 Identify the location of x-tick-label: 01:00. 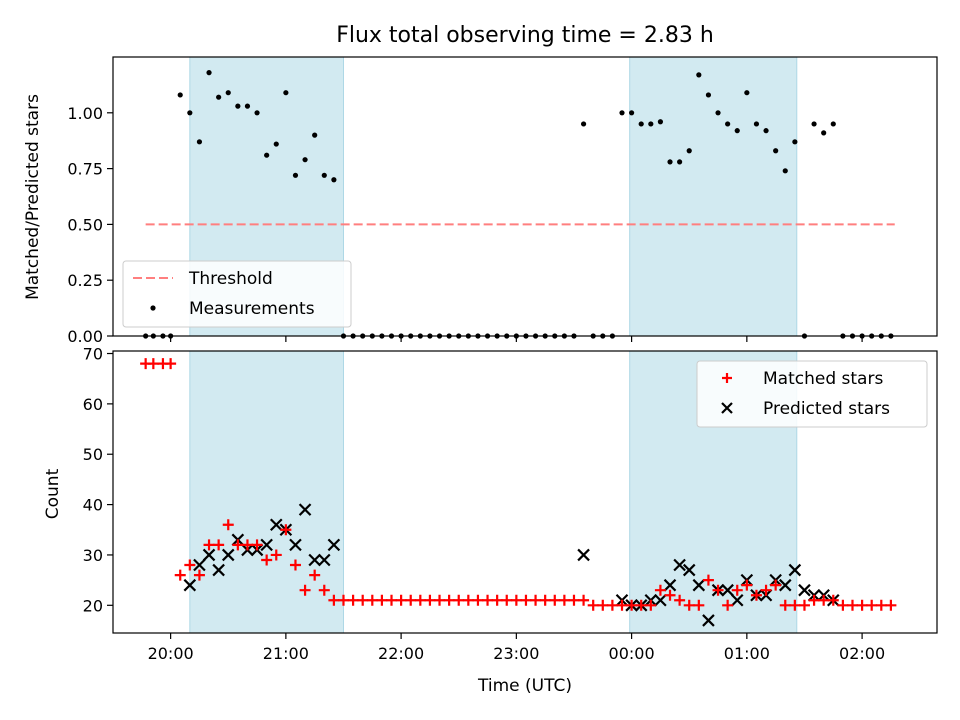
(747, 653).